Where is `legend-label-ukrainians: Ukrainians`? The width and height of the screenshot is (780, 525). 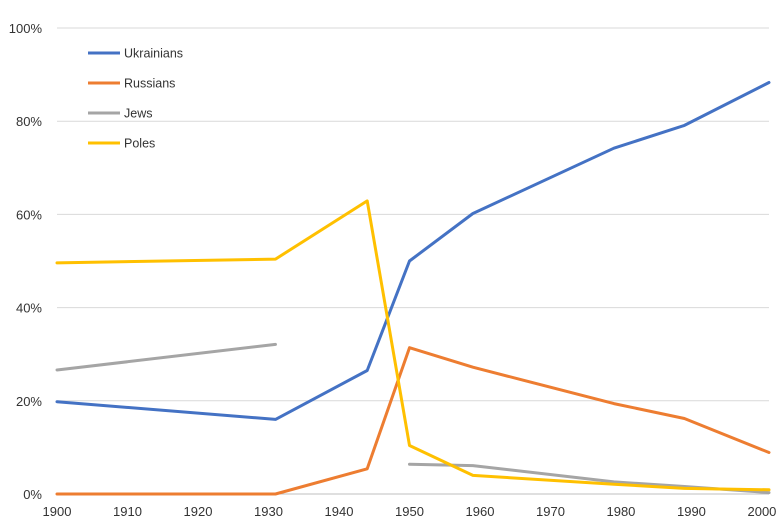
legend-label-ukrainians: Ukrainians is located at coordinates (153, 54).